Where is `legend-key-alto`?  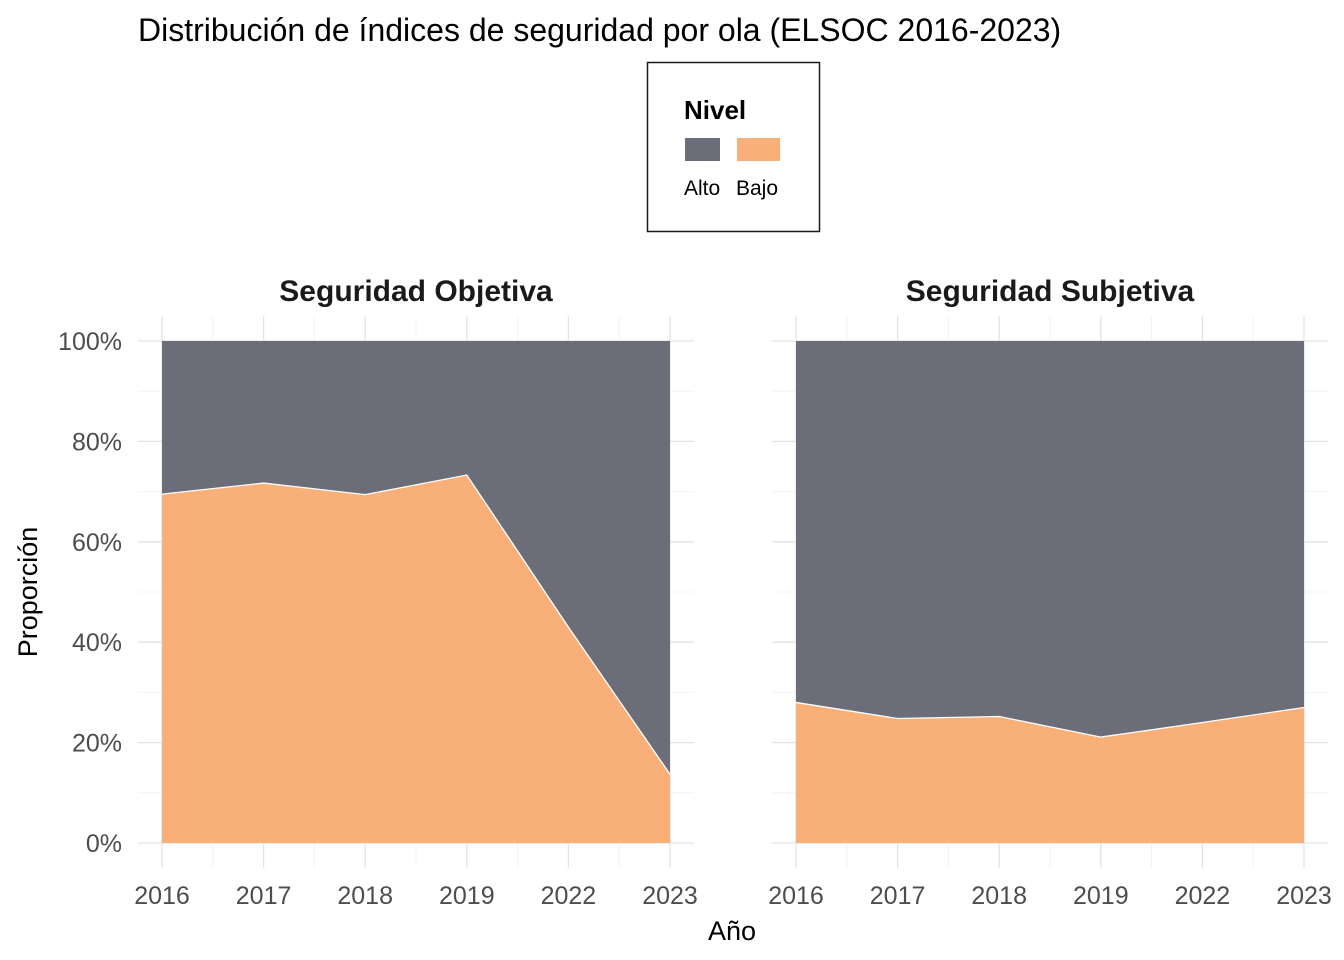 legend-key-alto is located at coordinates (702, 149).